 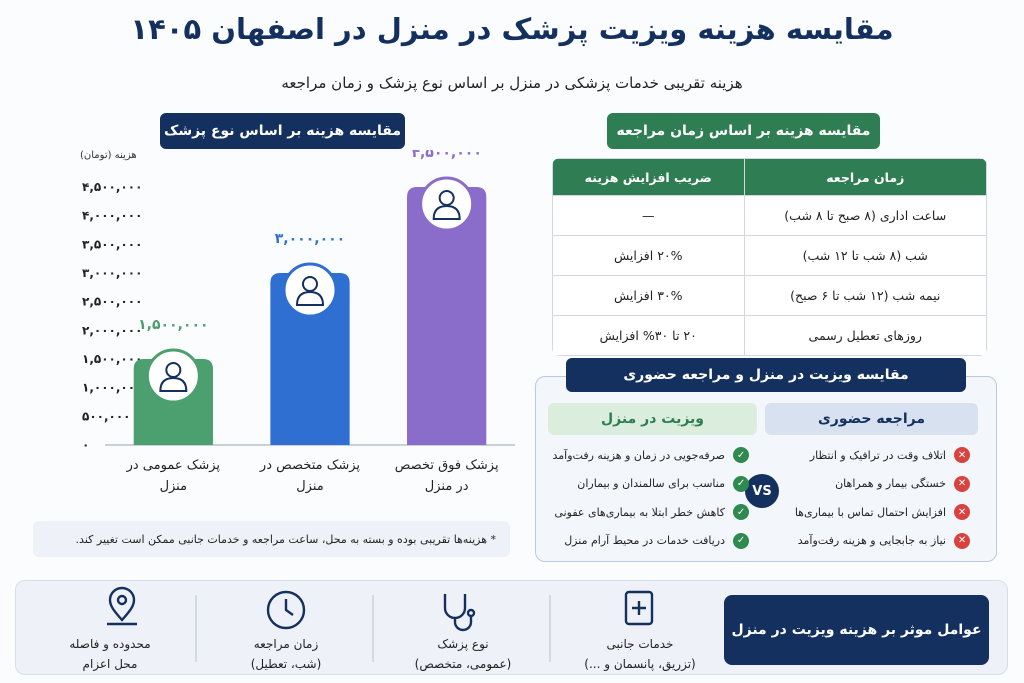 I want to click on chart-header: مقایسه هزینه بر اساس نوع پزشک, so click(x=282, y=131).